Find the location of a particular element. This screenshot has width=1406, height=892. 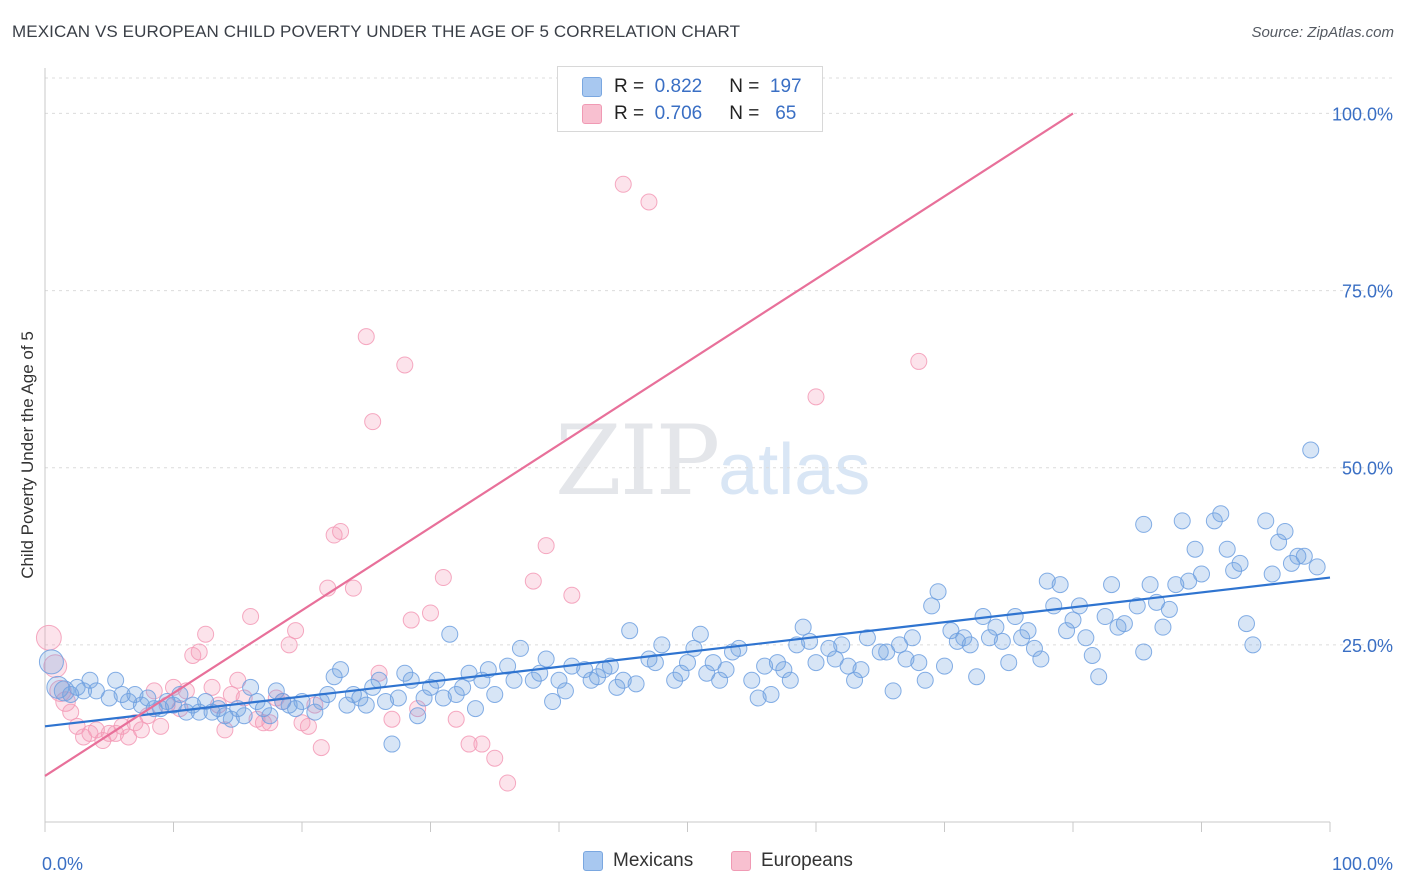

series-legend-mexicans: Mexicans is located at coordinates (638, 861).